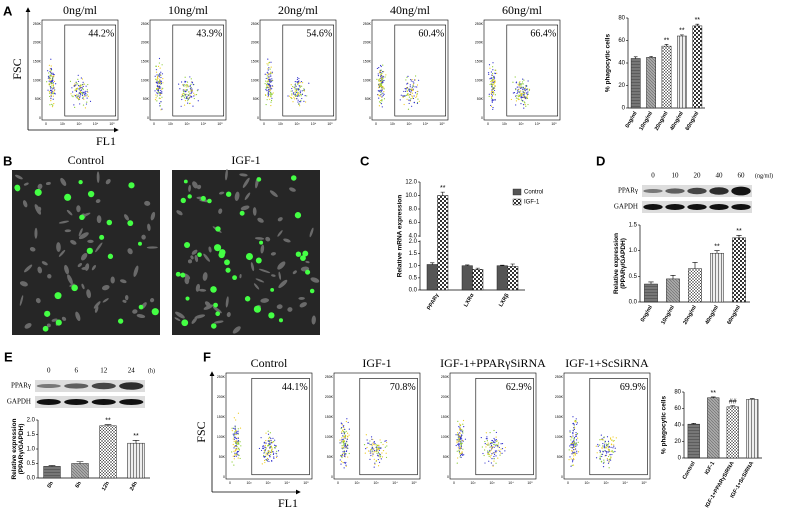 This screenshot has width=793, height=514. What do you see at coordinates (530, 483) in the screenshot?
I see `x-tick-label: 10⁵` at bounding box center [530, 483].